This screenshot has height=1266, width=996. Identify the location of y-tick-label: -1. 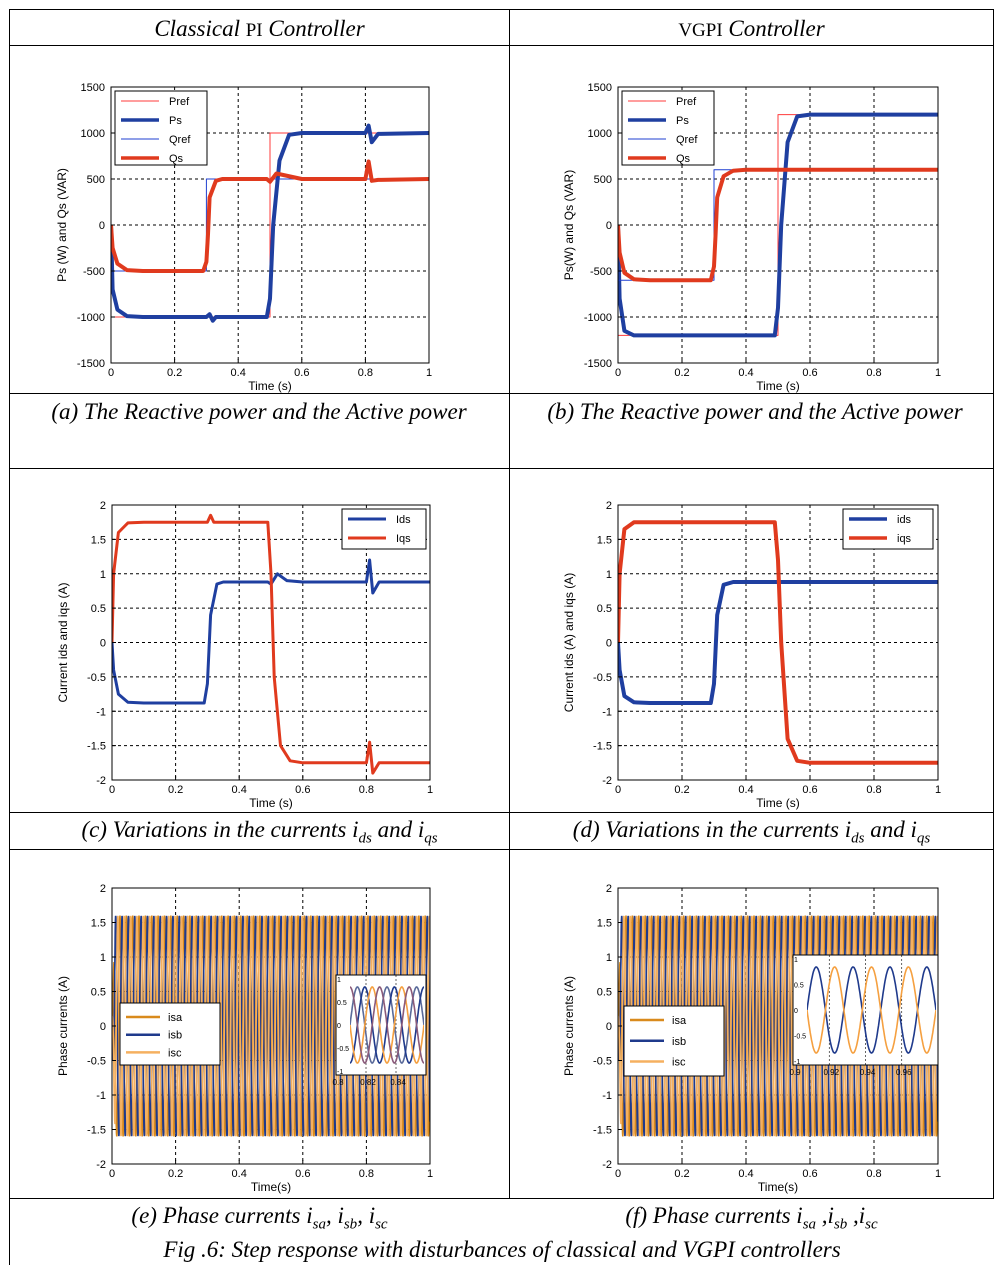
(101, 1096).